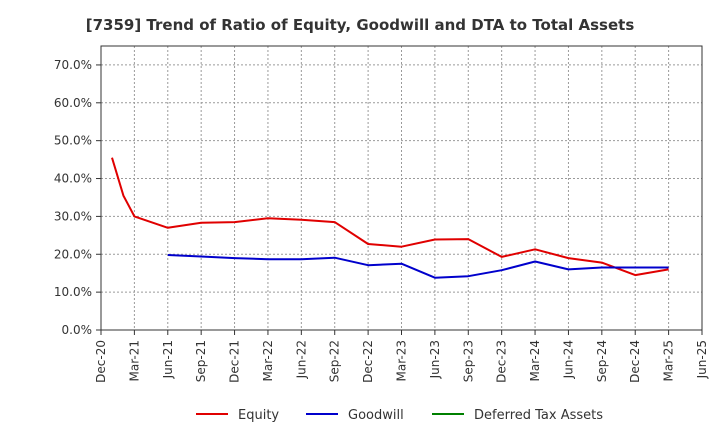 The width and height of the screenshot is (720, 440). I want to click on y-tick-label: 40.0%, so click(73, 179).